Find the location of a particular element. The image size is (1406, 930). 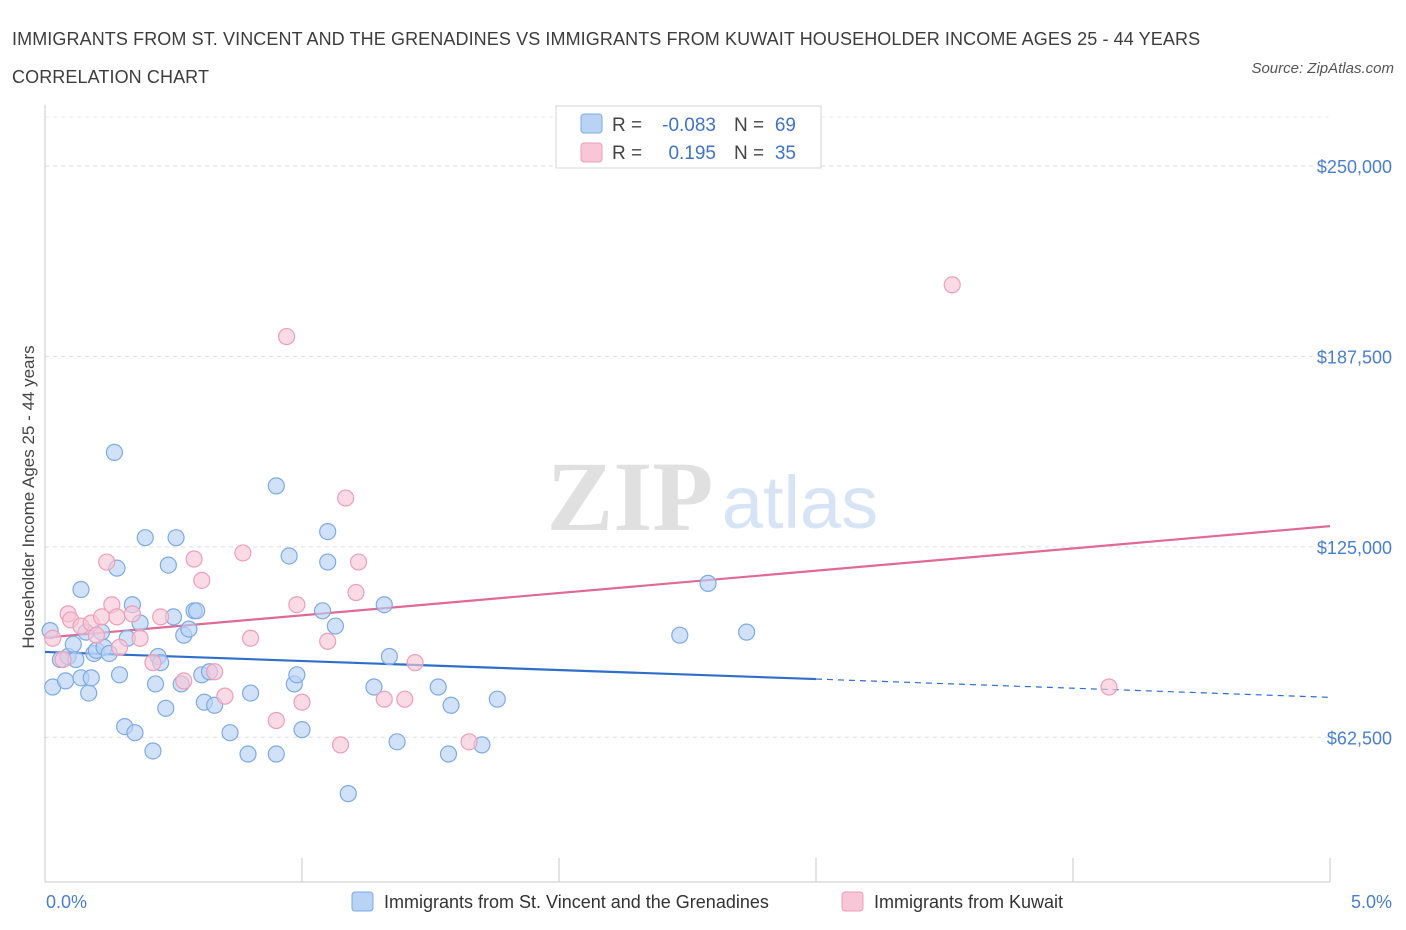

legend-r-value-2: 0.195 is located at coordinates (692, 153).